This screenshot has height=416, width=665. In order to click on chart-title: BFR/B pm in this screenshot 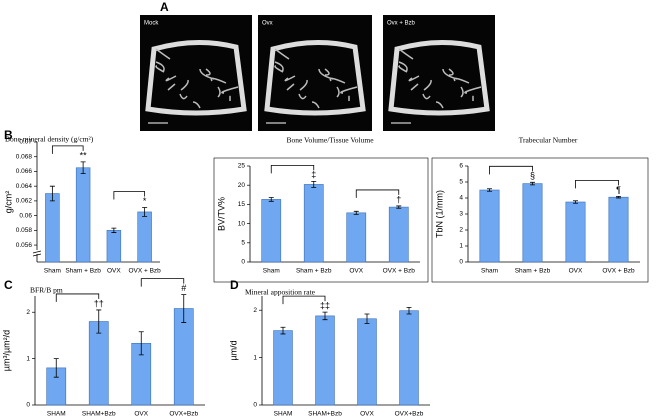, I will do `click(46, 290)`.